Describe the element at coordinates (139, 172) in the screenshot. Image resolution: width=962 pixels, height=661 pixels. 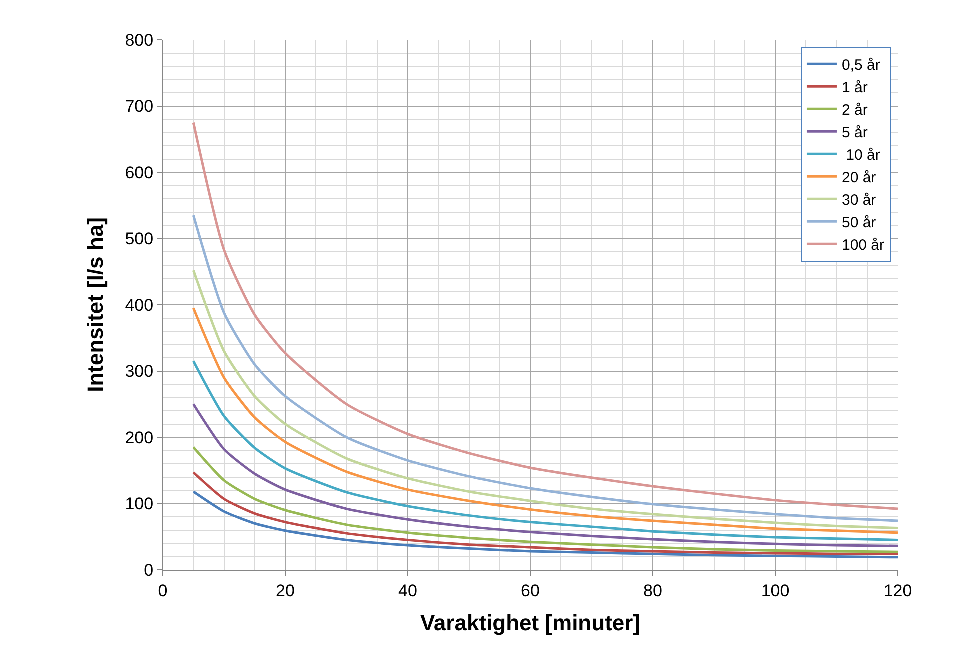
I see `y-tick-label: 600` at that location.